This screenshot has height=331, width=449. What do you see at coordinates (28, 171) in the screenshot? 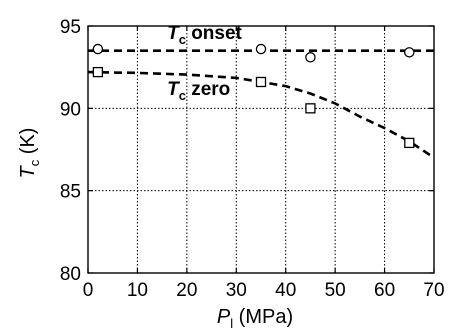
I see `y-axis-title-main: T` at bounding box center [28, 171].